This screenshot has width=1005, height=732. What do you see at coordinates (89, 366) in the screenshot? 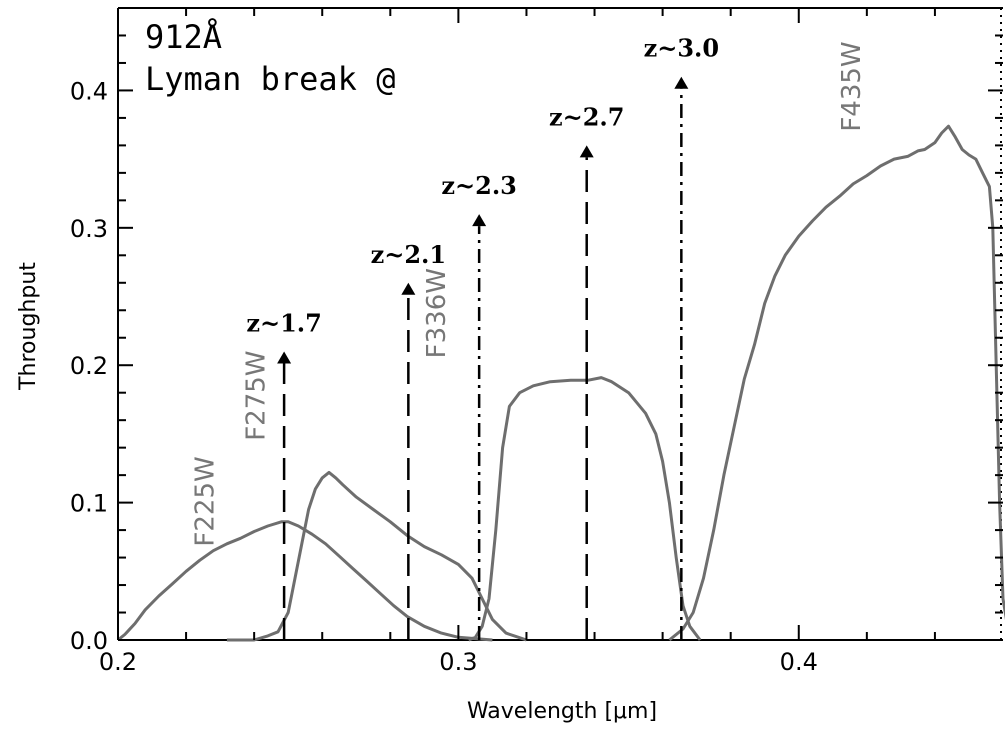
I see `y-tick-label: 0.2` at bounding box center [89, 366].